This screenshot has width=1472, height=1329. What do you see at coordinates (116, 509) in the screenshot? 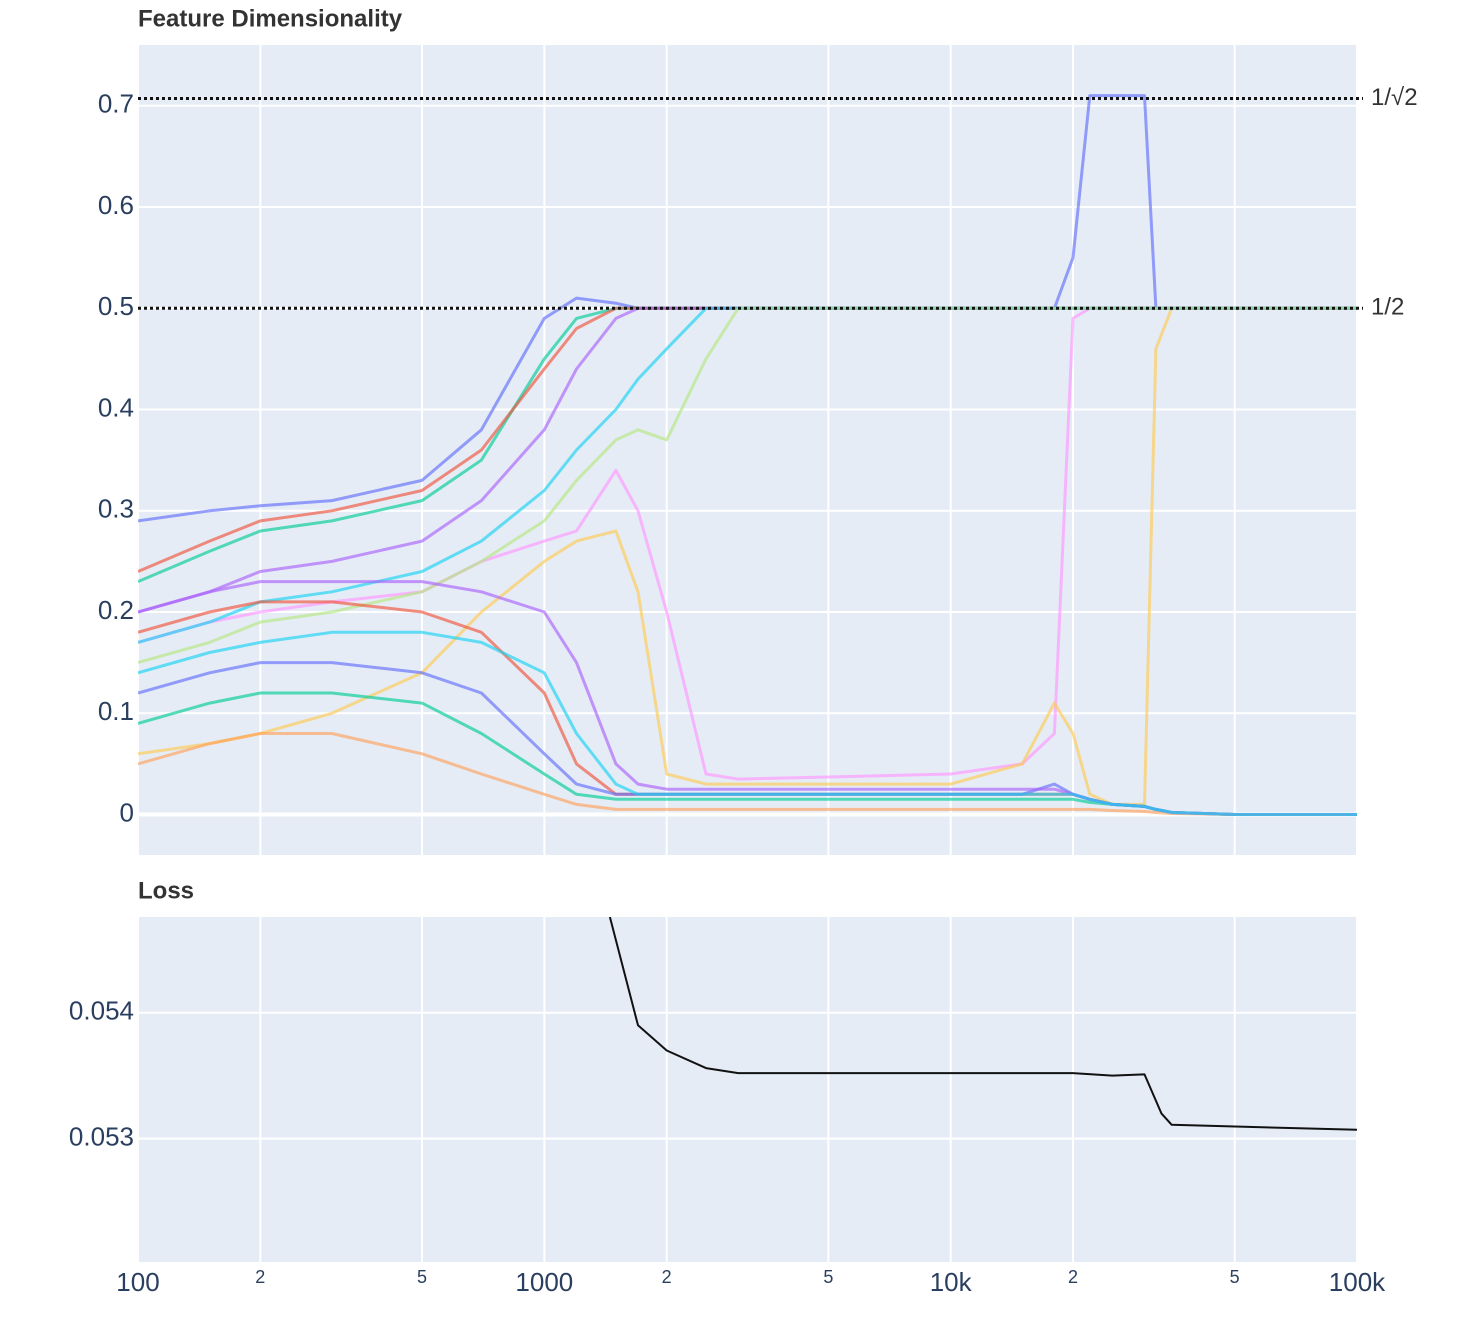
I see `y-tick-label: 0.3` at bounding box center [116, 509].